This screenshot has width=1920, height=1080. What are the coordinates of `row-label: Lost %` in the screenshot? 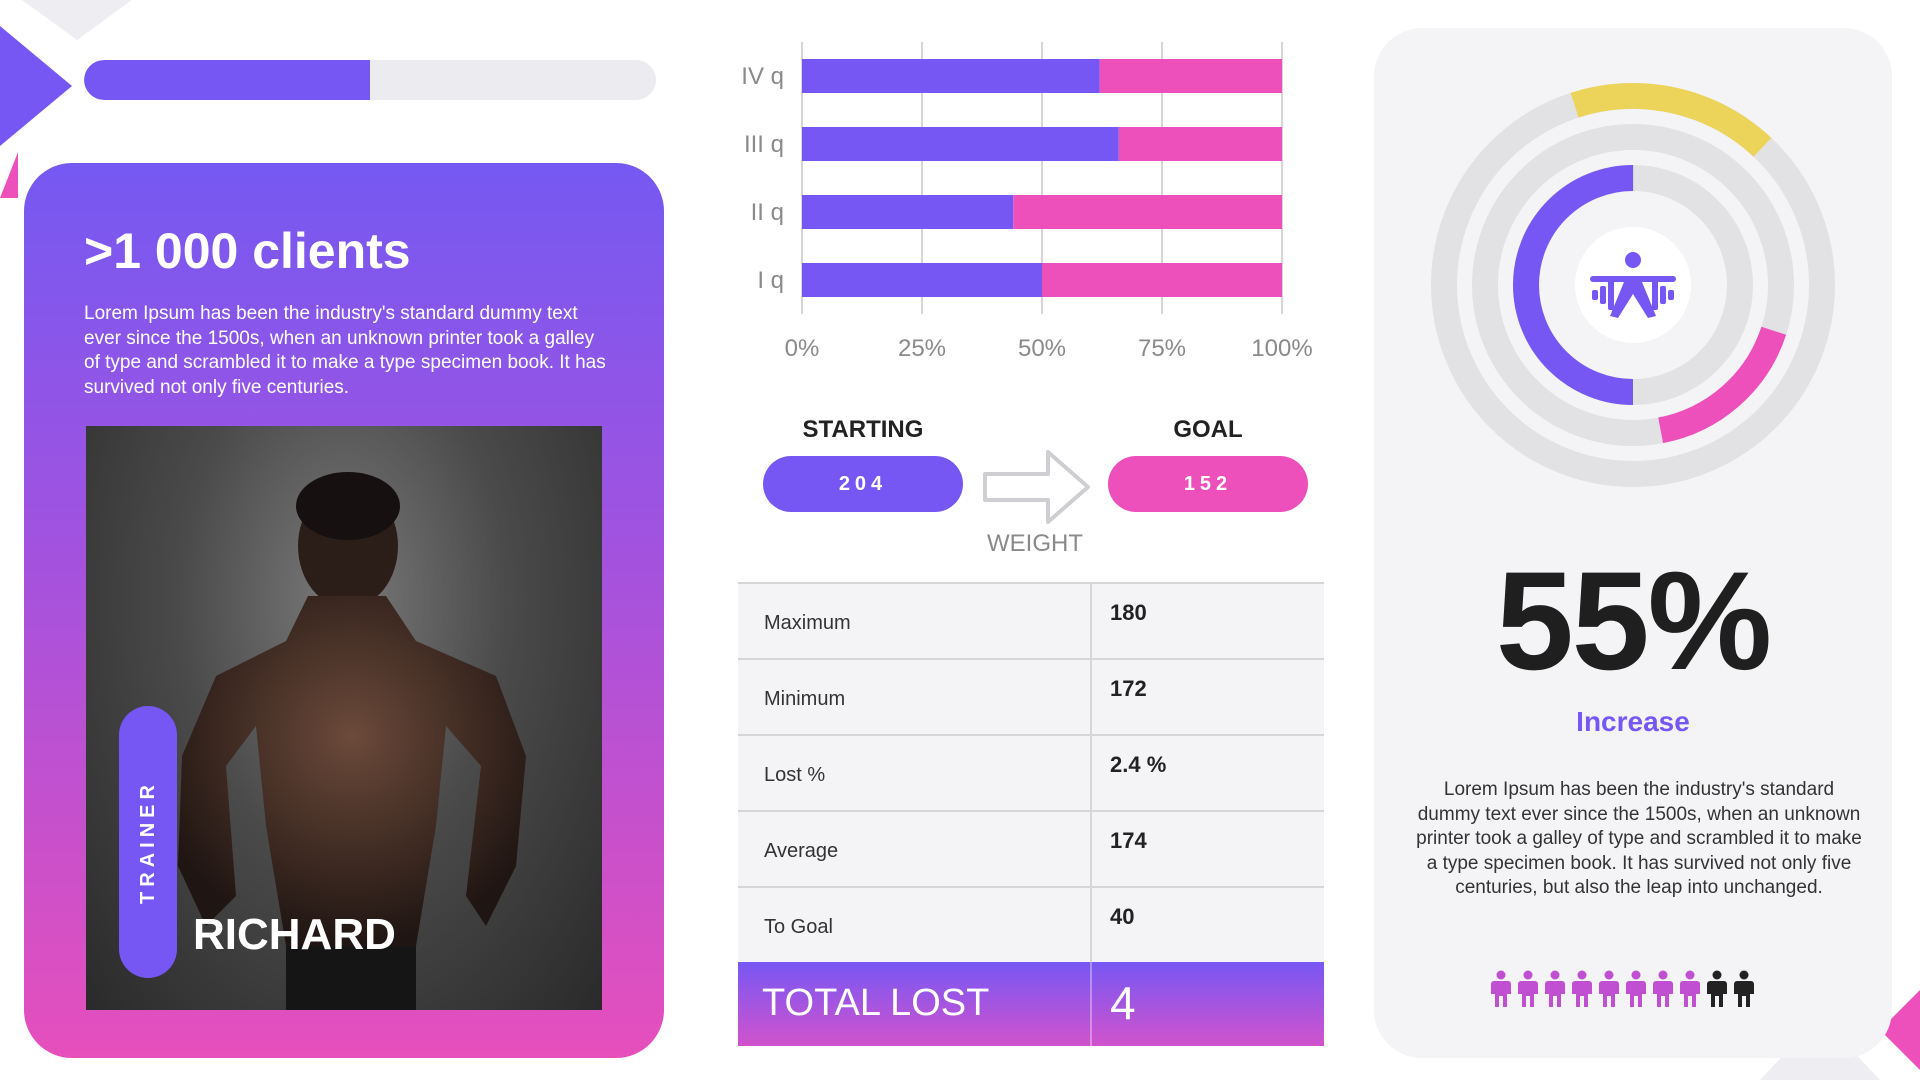 It's located at (795, 775).